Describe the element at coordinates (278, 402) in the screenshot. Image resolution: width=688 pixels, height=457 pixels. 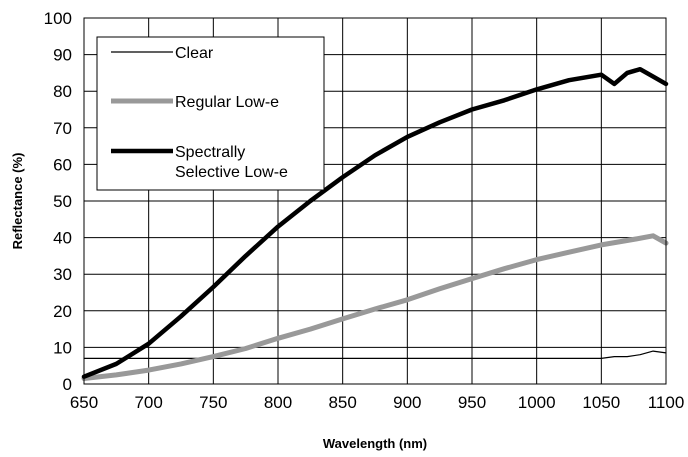
I see `x-tick-label: 800` at that location.